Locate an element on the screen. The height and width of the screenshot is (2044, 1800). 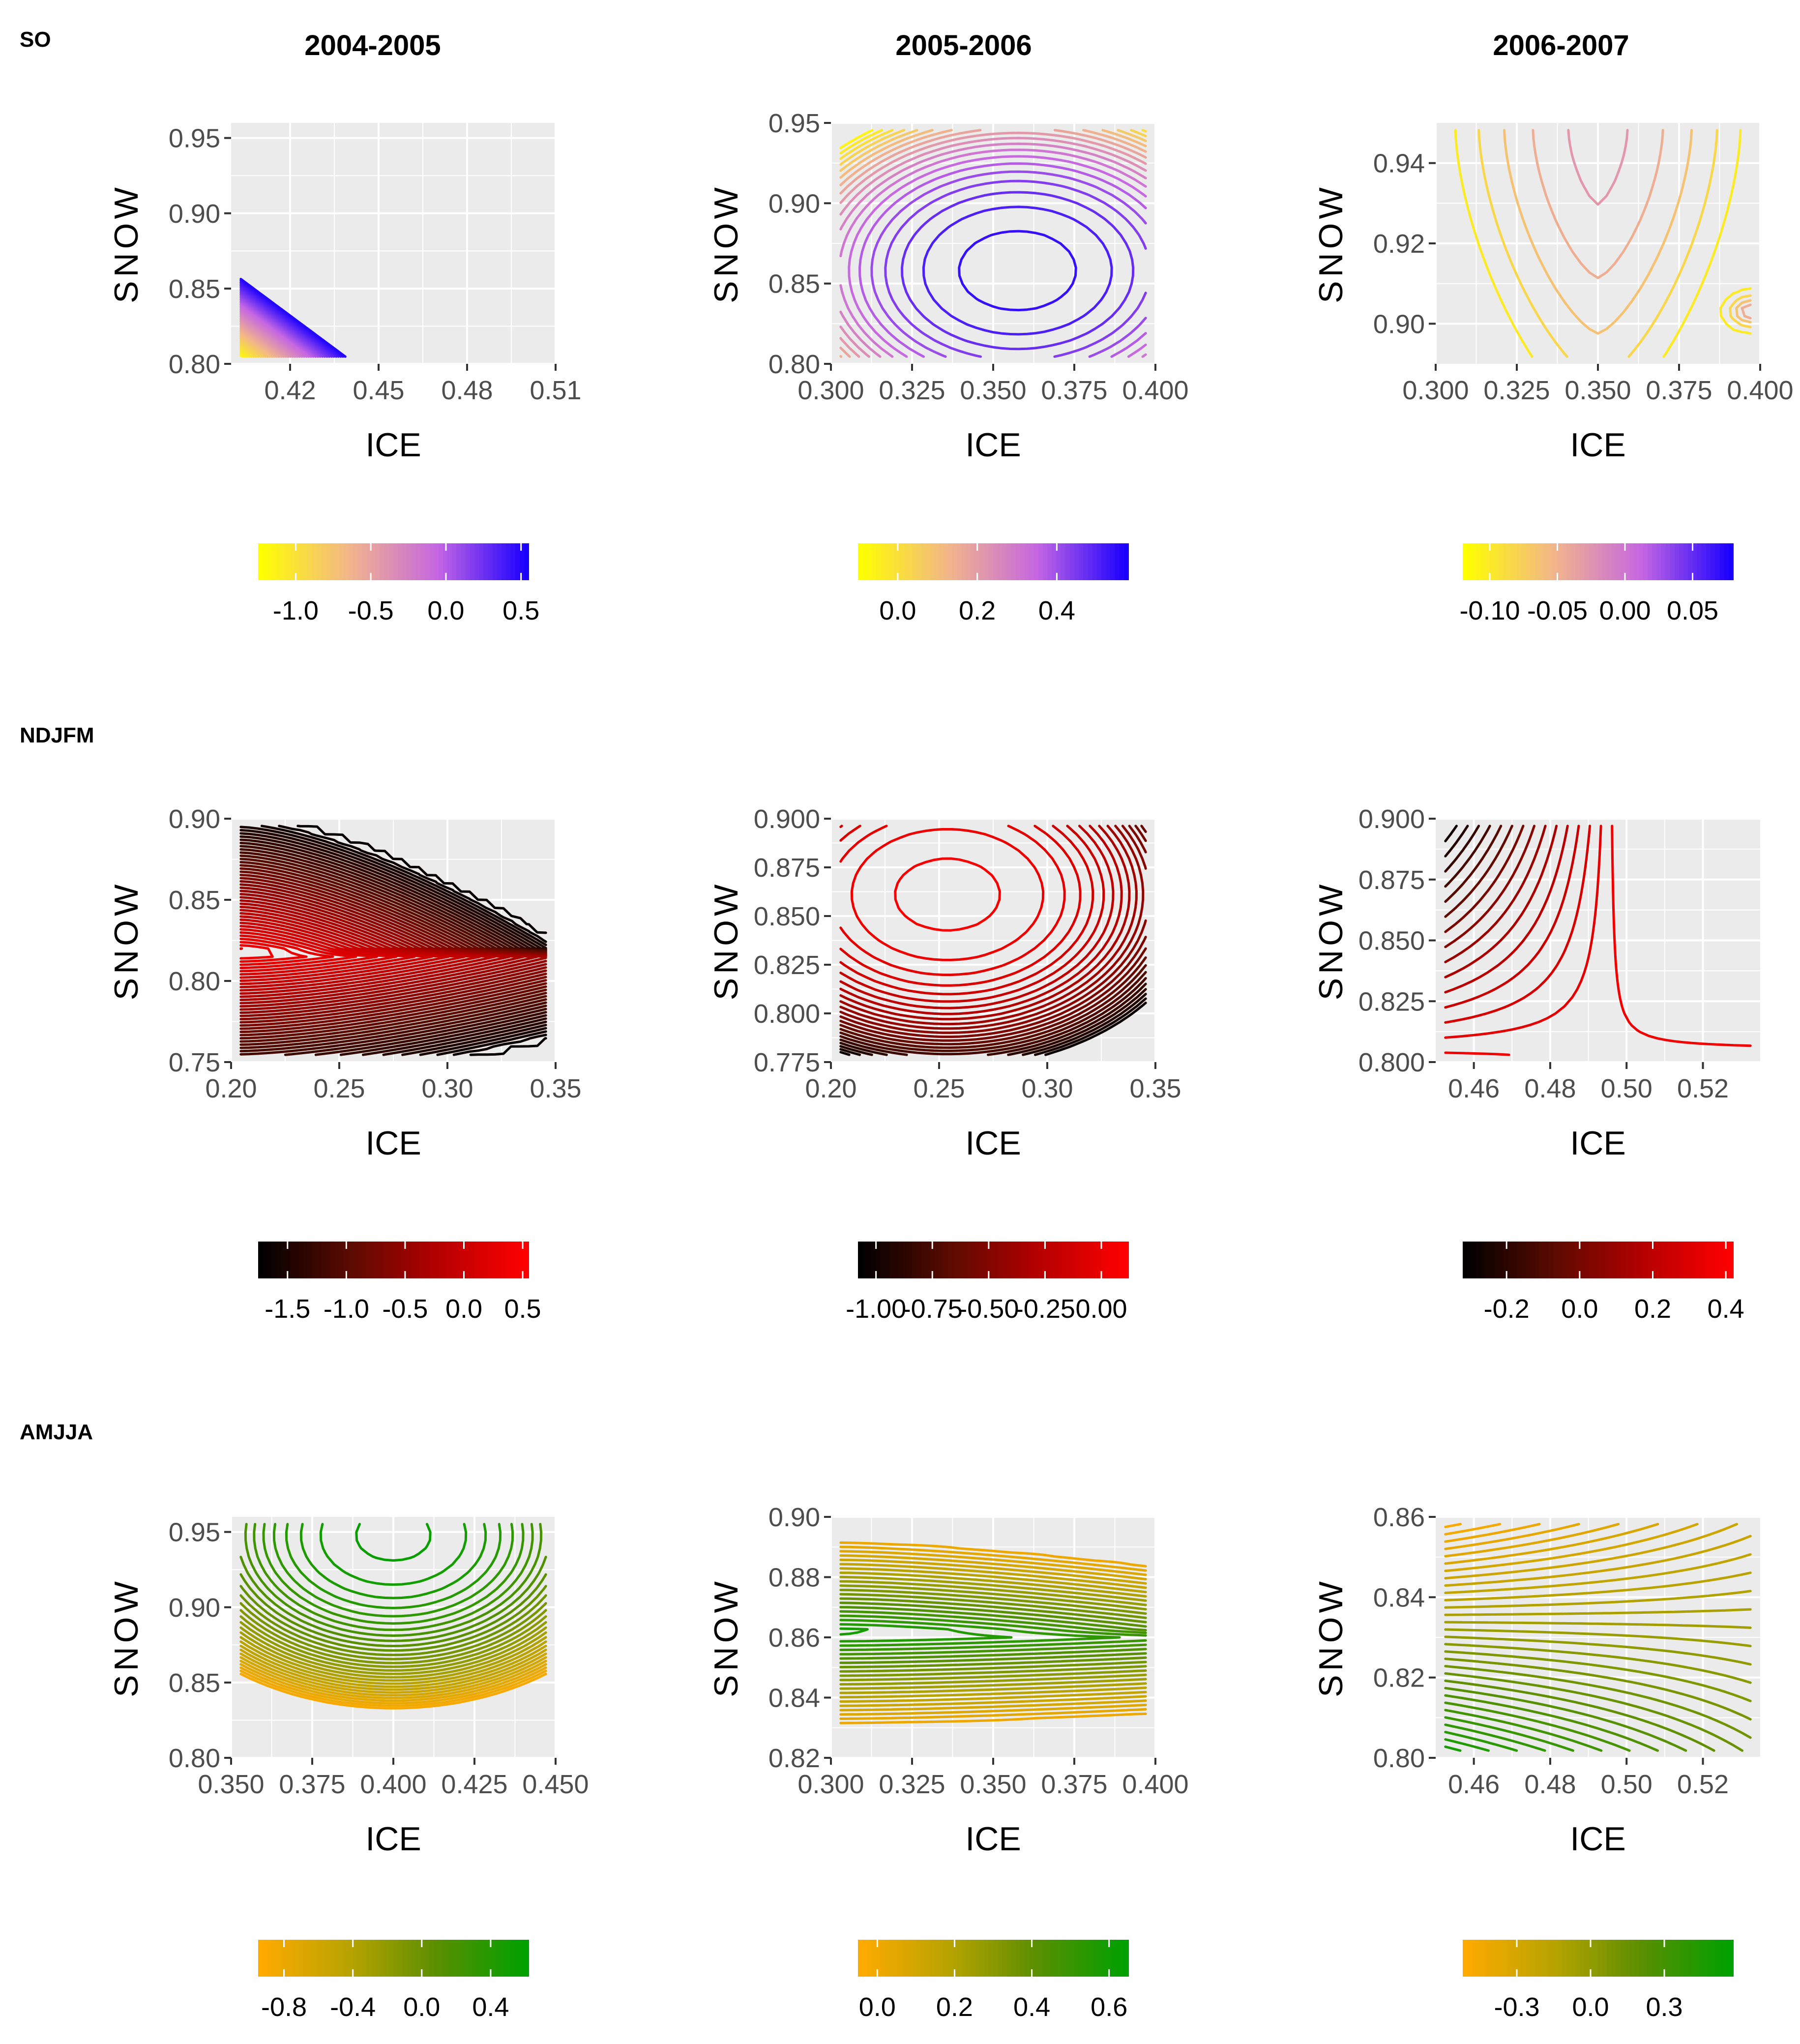
colorbar-tick-label: 0.6 is located at coordinates (1109, 2007).